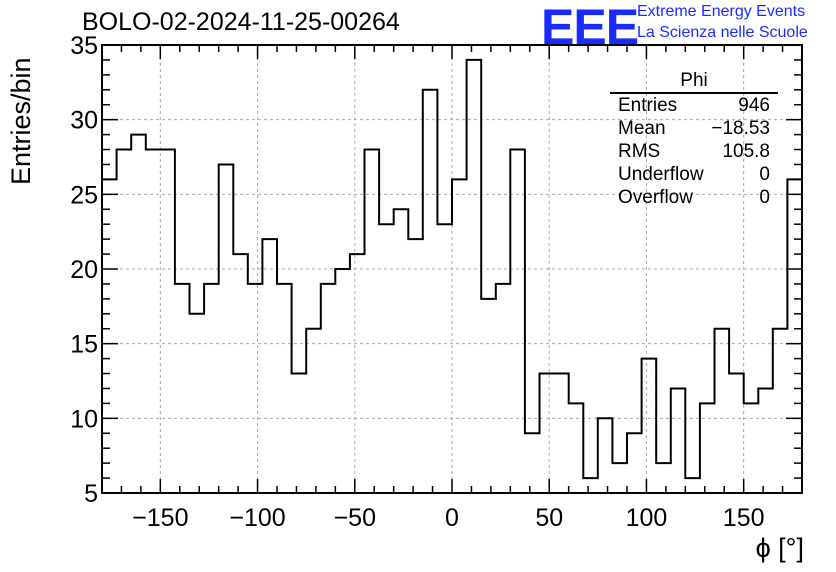 This screenshot has width=836, height=572. What do you see at coordinates (549, 518) in the screenshot?
I see `x-tick-label: 50` at bounding box center [549, 518].